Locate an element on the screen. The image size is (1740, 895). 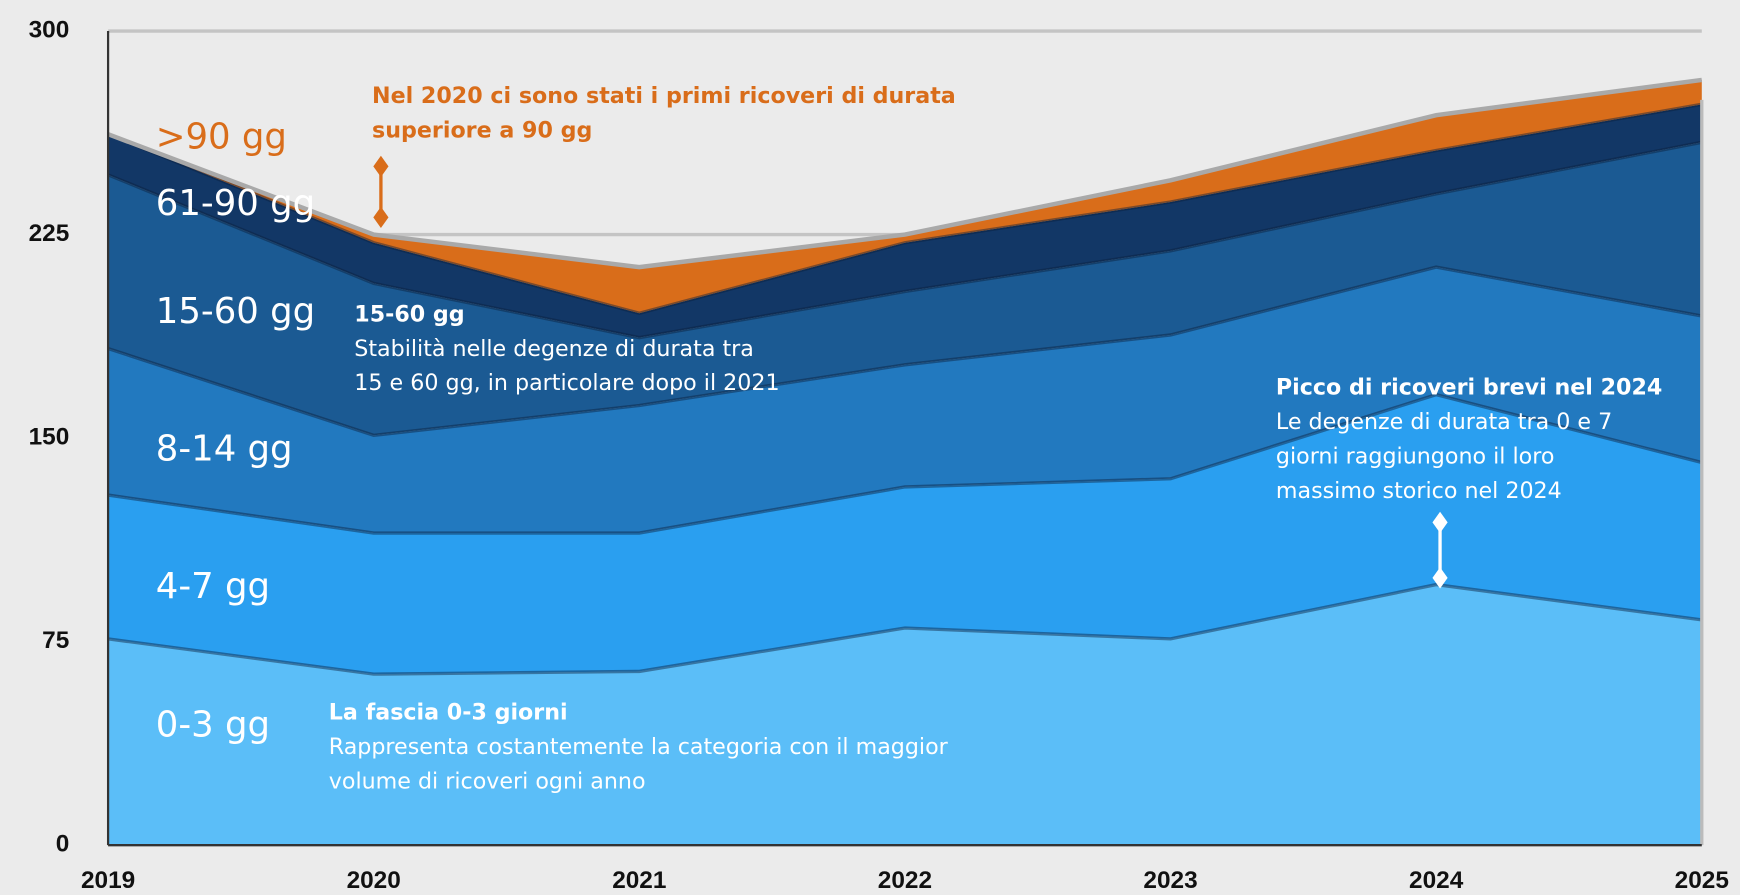
annotation-text: massimo storico nel 2024 is located at coordinates (1419, 491).